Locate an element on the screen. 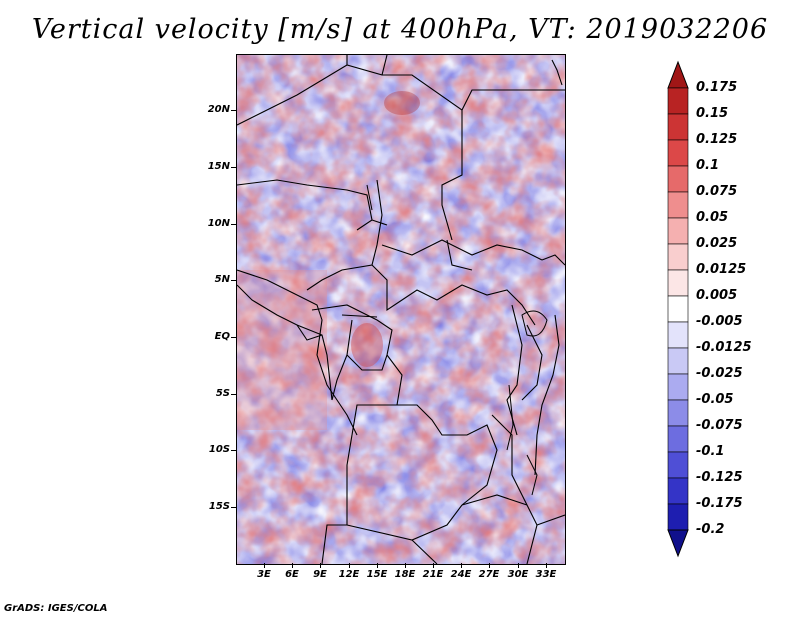 This screenshot has width=800, height=618. colorbar-top-arrow is located at coordinates (678, 74).